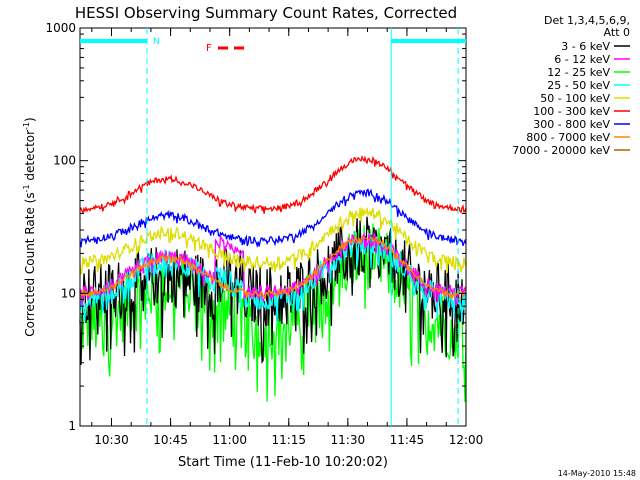 Image resolution: width=640 pixels, height=480 pixels. Describe the element at coordinates (578, 85) in the screenshot. I see `legend-entry: 25 - 50 keV` at that location.